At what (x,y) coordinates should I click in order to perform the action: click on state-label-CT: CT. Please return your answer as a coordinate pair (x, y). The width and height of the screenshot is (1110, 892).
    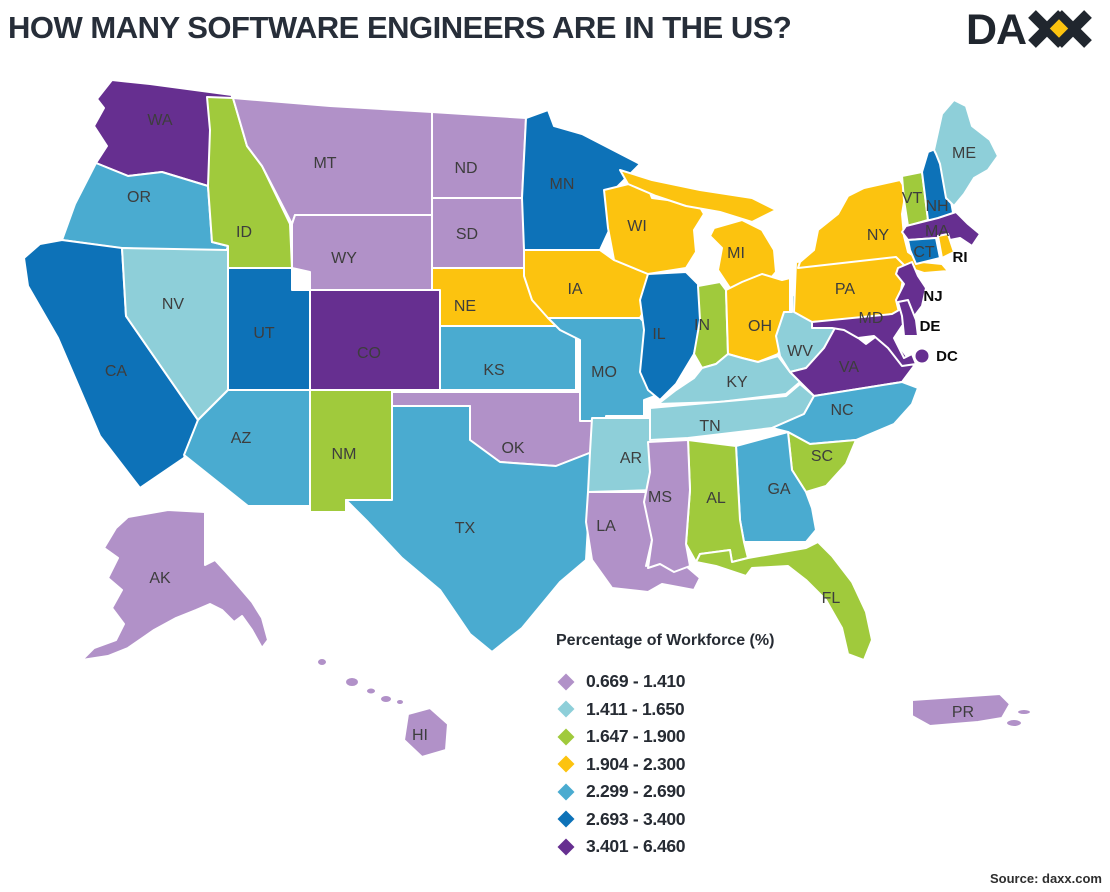
    Looking at the image, I should click on (924, 252).